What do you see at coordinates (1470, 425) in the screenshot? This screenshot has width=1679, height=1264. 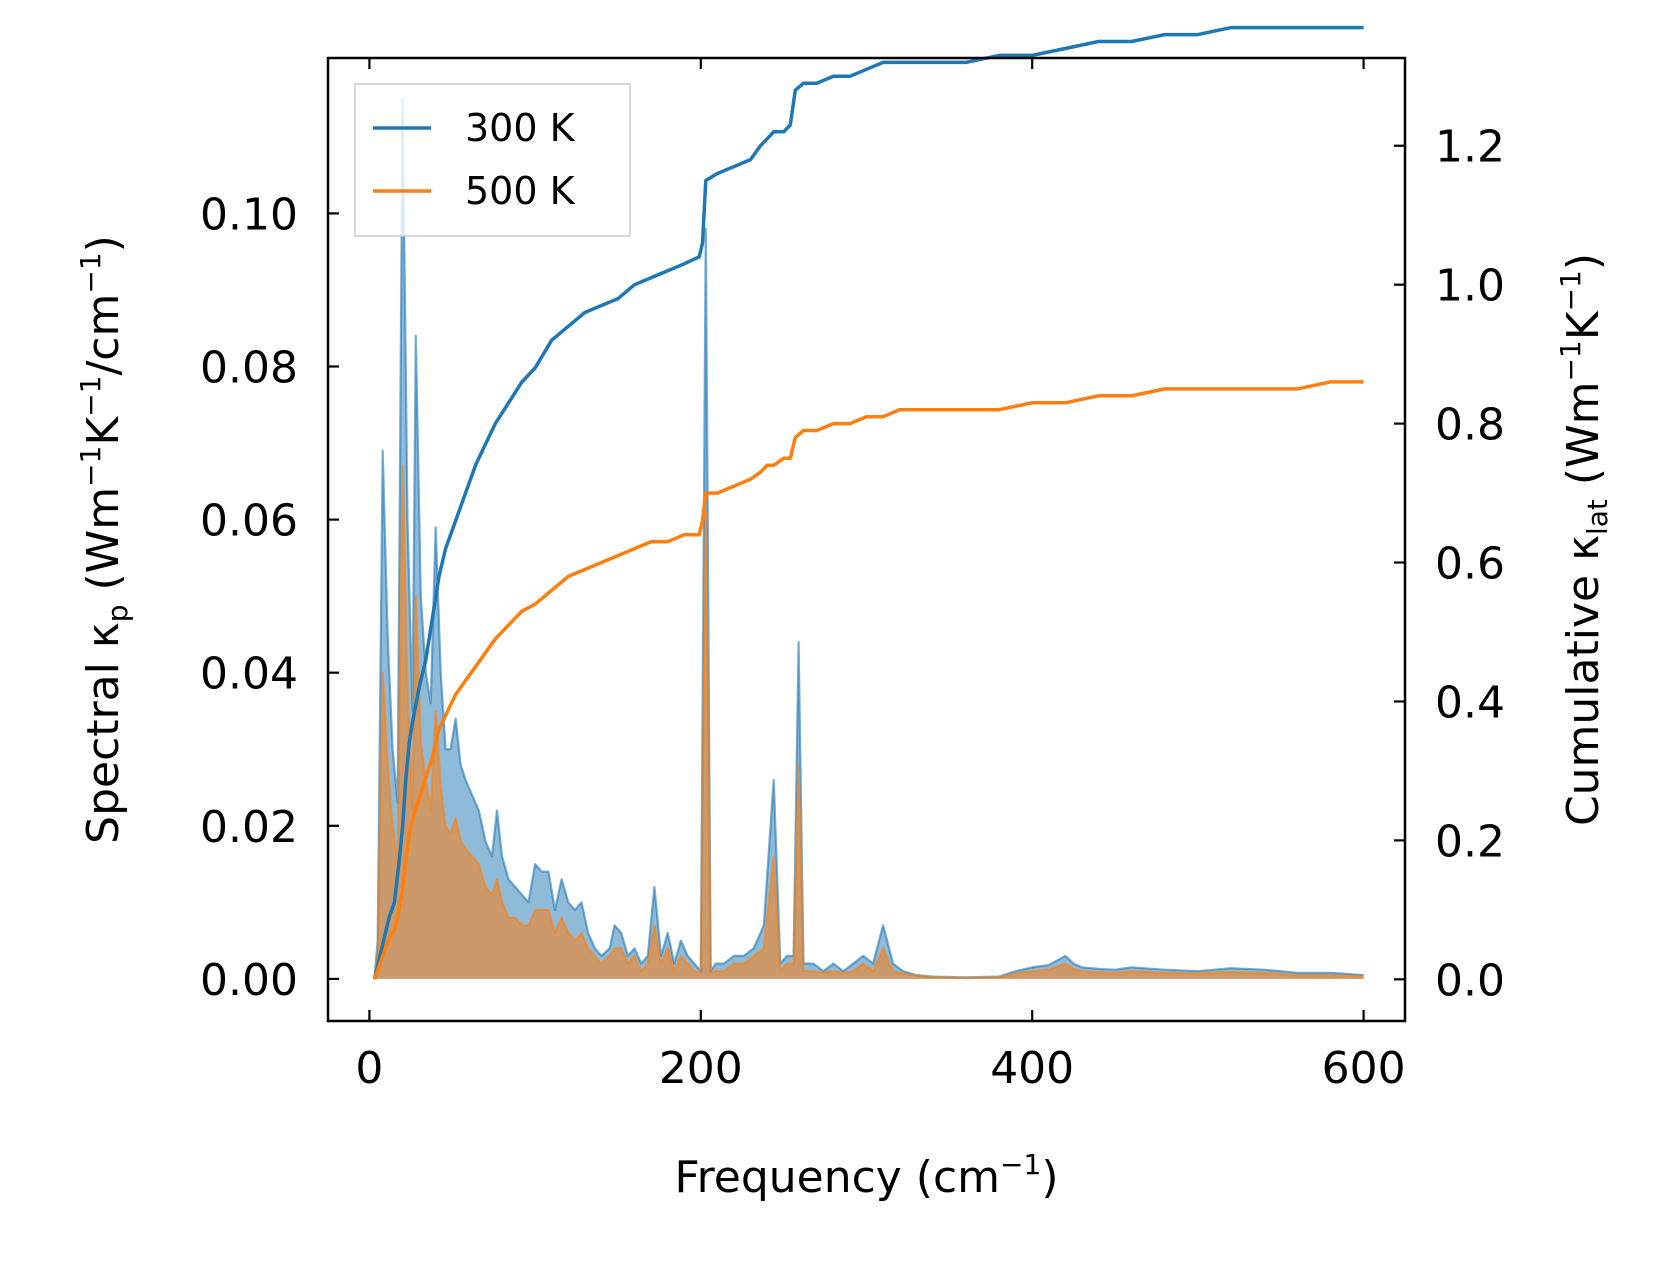 I see `y-right-tick-label: 0.8` at bounding box center [1470, 425].